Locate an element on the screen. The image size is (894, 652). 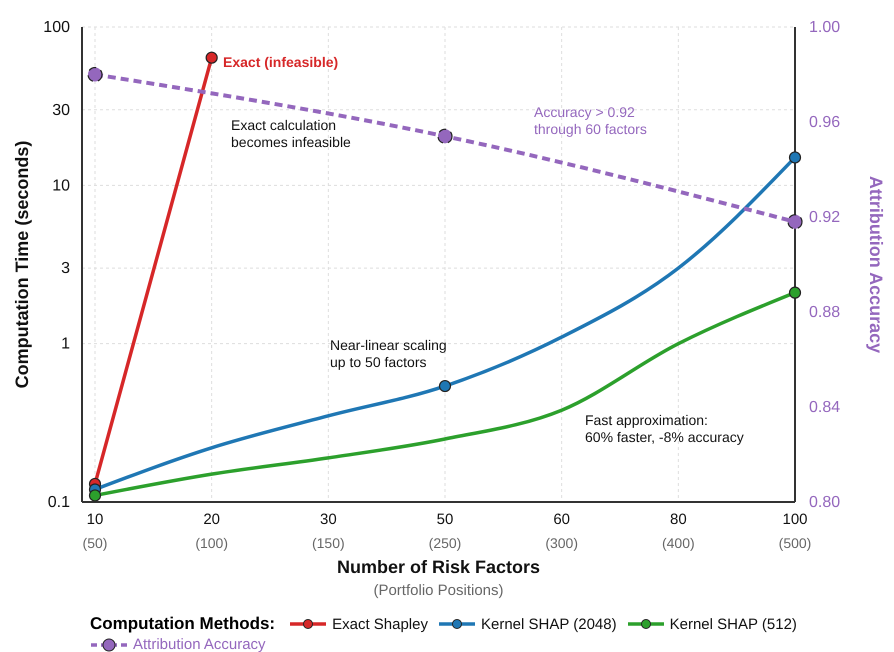
y-tick-label: 3 is located at coordinates (65, 269).